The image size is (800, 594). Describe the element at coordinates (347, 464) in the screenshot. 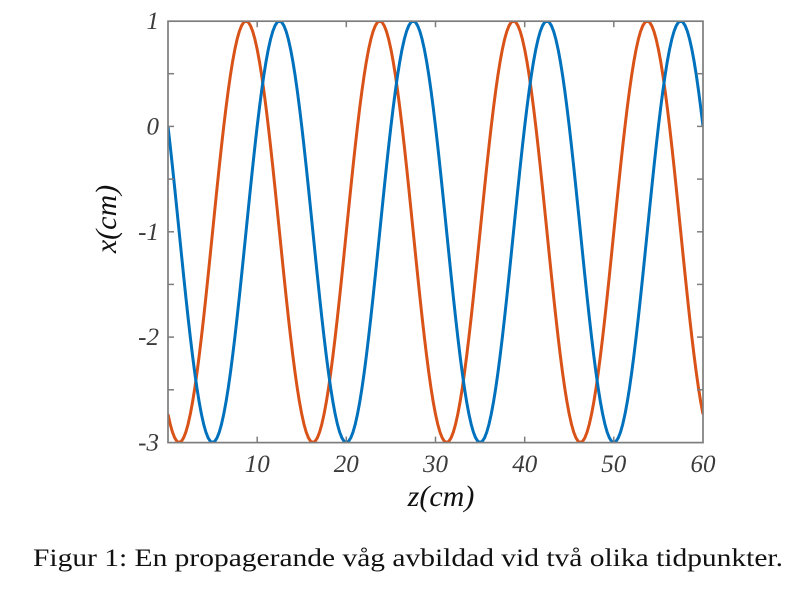

I see `svg-text: 20` at that location.